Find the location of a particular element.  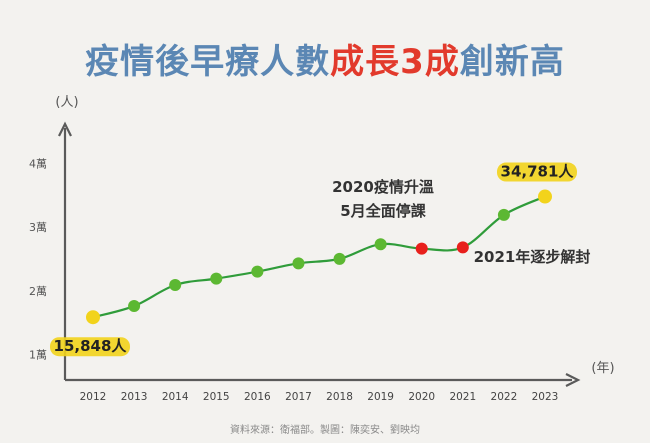

x-tick-label: 2019 is located at coordinates (380, 397).